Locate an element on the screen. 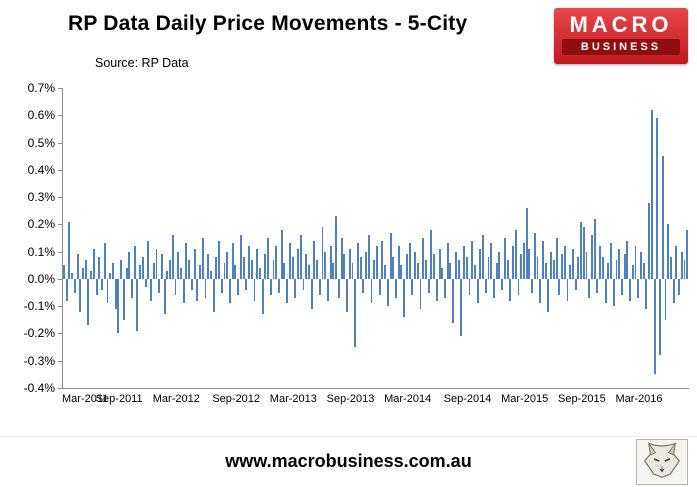 This screenshot has width=697, height=487. wolf-icon is located at coordinates (662, 462).